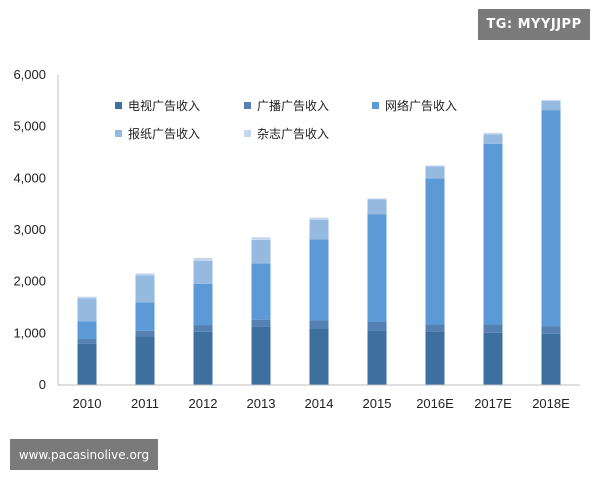 The image size is (600, 480). What do you see at coordinates (164, 105) in the screenshot?
I see `legend-label: 电视广告收入` at bounding box center [164, 105].